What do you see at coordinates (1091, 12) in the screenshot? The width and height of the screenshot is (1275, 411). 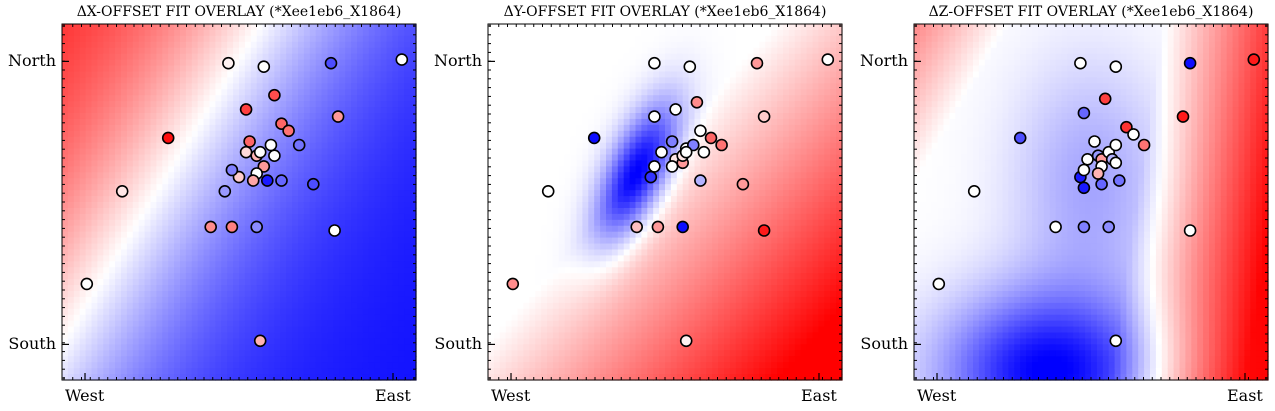 I see `chart-title: ΔZ-OFFSET FIT OVERLAY (*Xee1eb6_X1864)` at bounding box center [1091, 12].